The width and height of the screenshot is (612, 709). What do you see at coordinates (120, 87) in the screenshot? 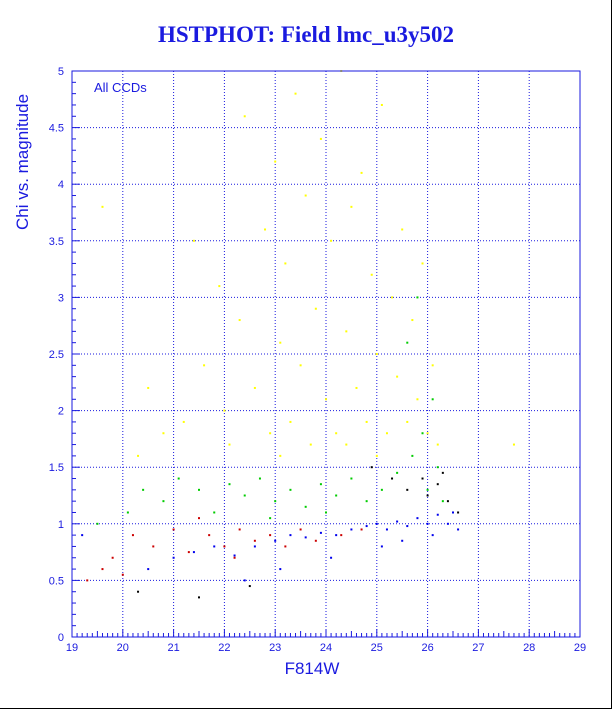
I see `ccd-annotation: All CCDs` at bounding box center [120, 87].